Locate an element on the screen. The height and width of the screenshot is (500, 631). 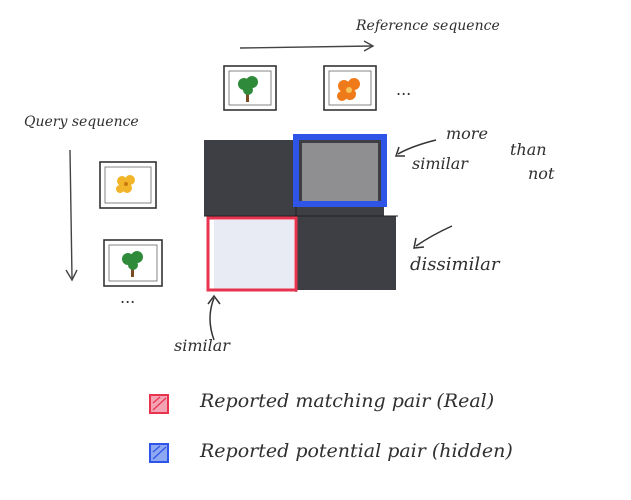
blue-outline is located at coordinates (340, 170).